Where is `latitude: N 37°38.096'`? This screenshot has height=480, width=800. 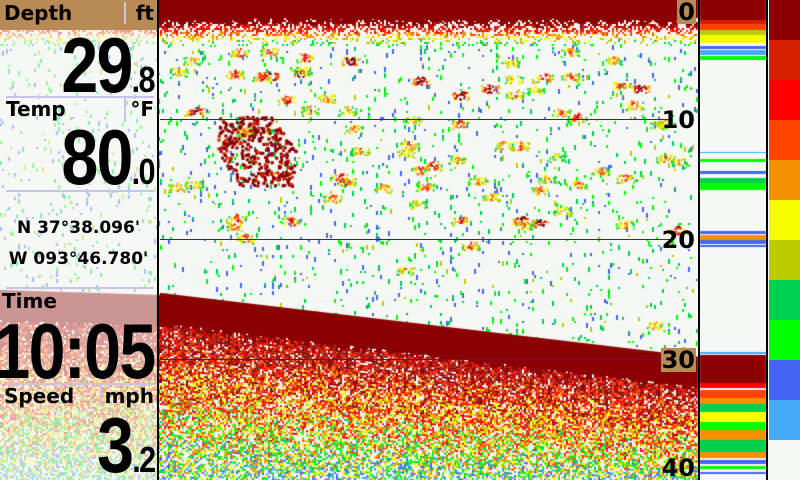
latitude: N 37°38.096' is located at coordinates (78, 228).